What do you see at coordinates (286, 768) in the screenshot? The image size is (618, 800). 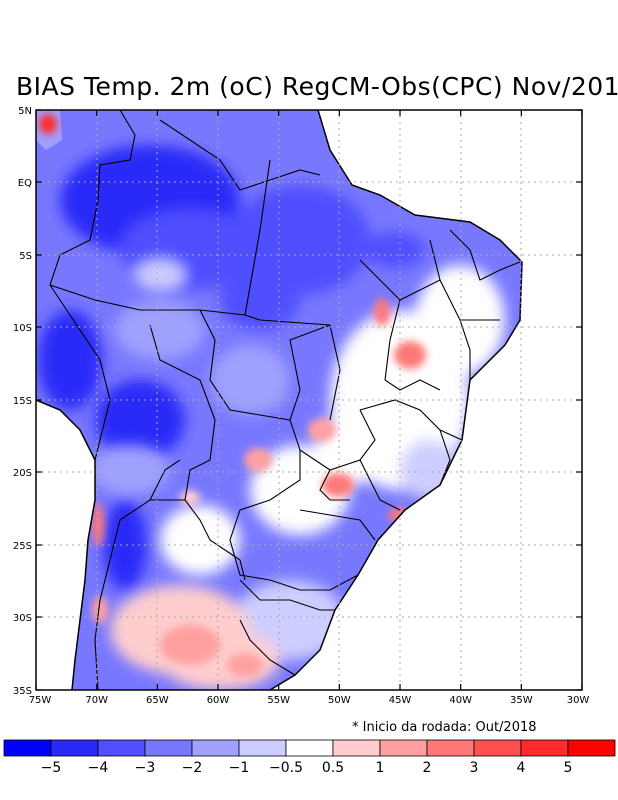 I see `colorbar-label: −0.5` at bounding box center [286, 768].